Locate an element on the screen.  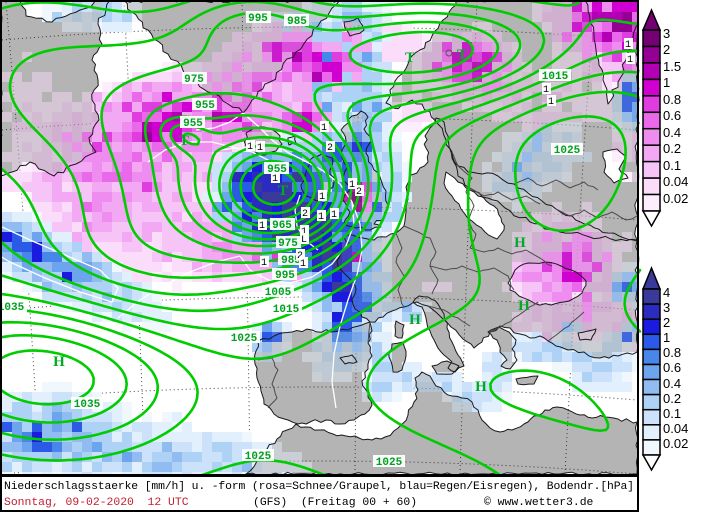
svg-text: 965 is located at coordinates (282, 226).